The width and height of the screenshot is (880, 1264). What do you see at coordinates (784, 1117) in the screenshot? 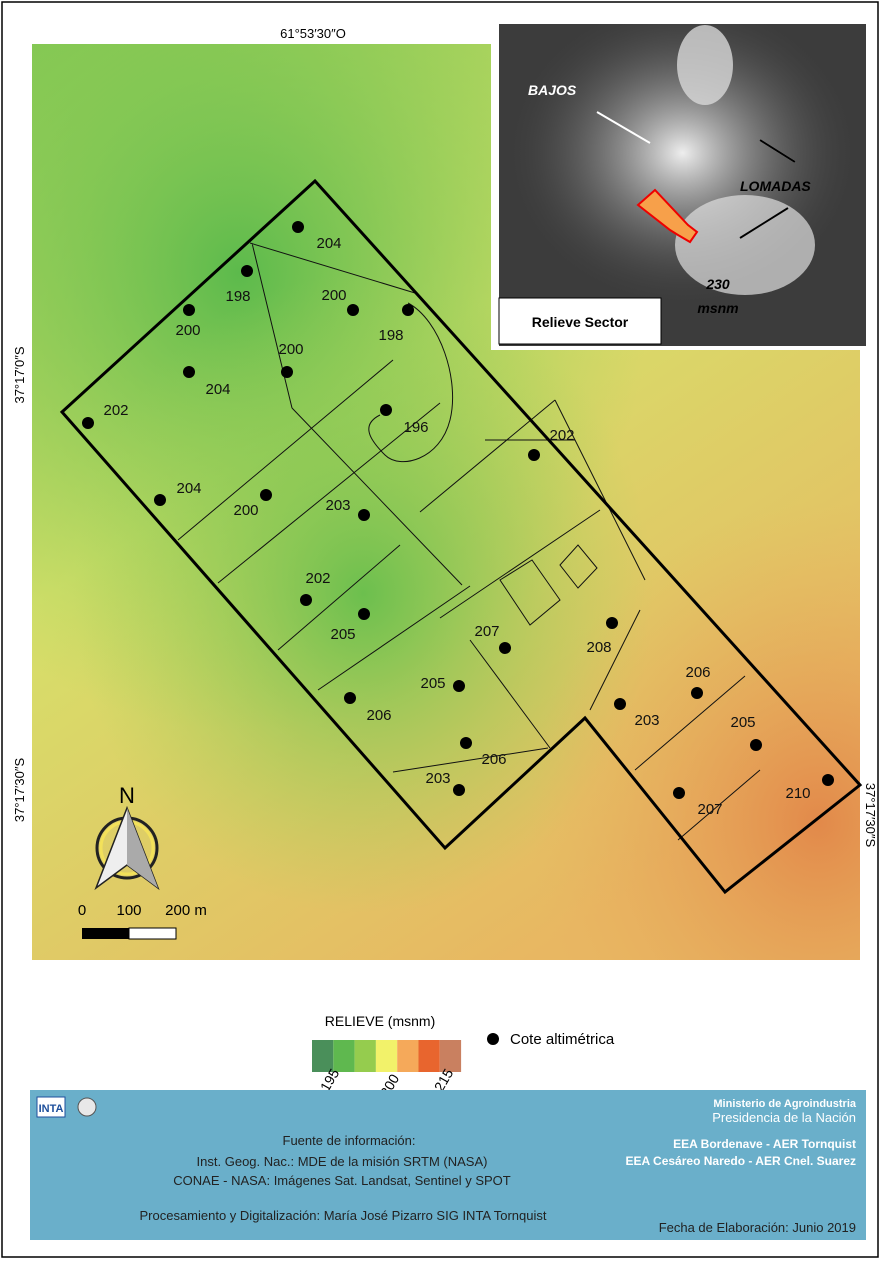
I see `footer-text: Presidencia de la Nación` at bounding box center [784, 1117].